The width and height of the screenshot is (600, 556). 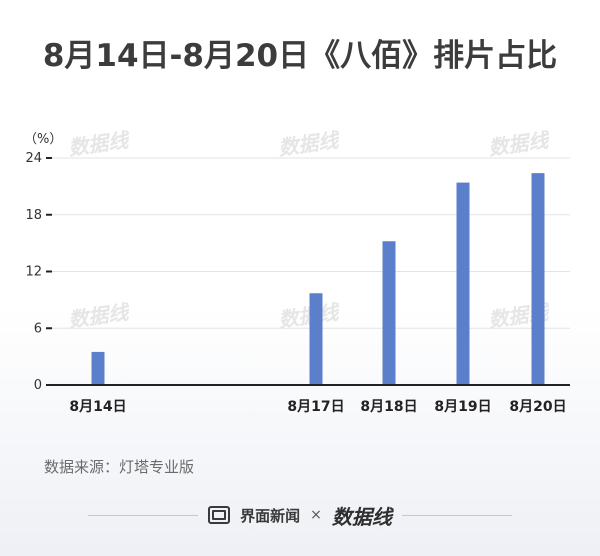 What do you see at coordinates (33, 158) in the screenshot?
I see `y-tick-label: 24` at bounding box center [33, 158].